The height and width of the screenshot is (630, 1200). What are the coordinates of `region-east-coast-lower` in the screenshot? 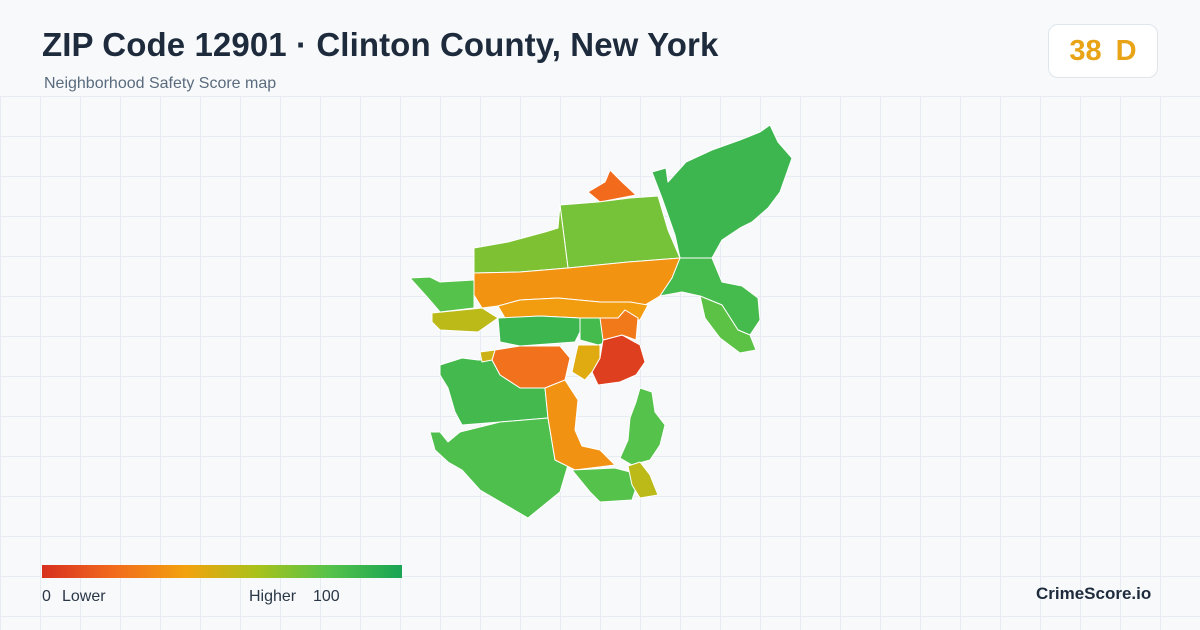 It's located at (728, 324).